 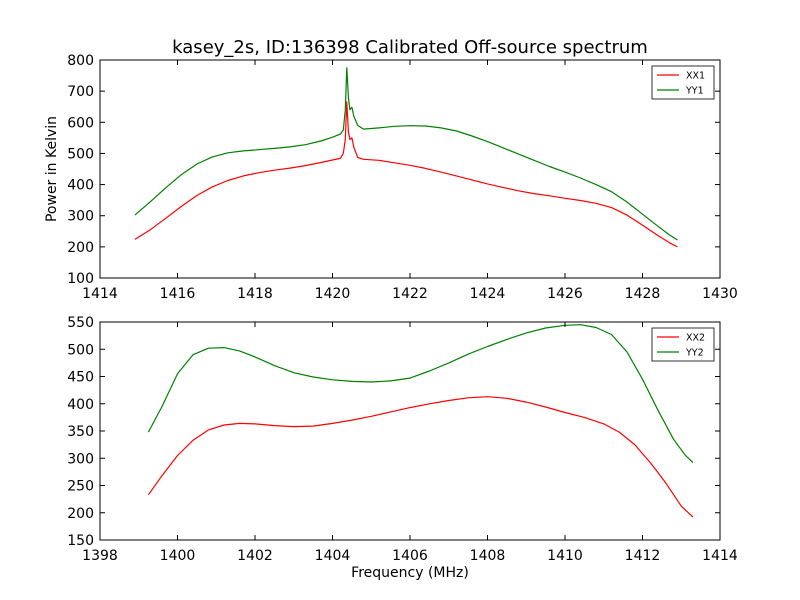 I want to click on top-y-tick-label: 800, so click(x=80, y=61).